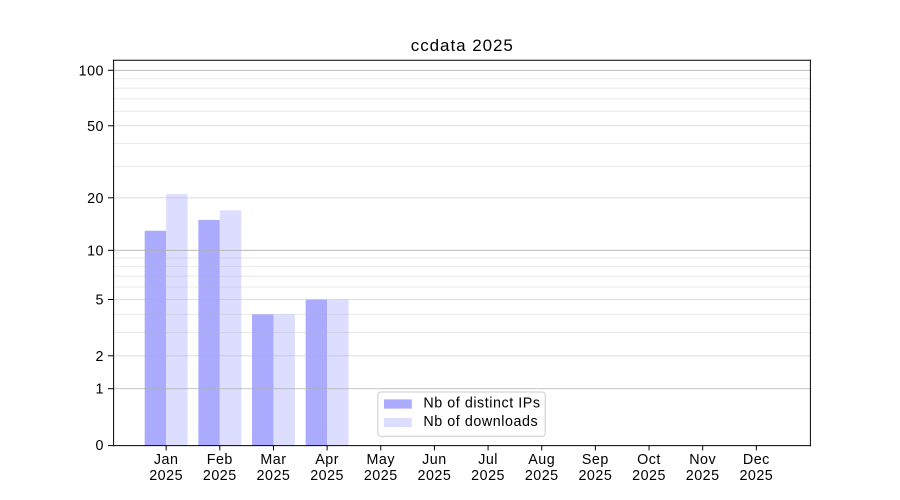 This screenshot has width=900, height=500. What do you see at coordinates (100, 446) in the screenshot?
I see `svg-text: 0` at bounding box center [100, 446].